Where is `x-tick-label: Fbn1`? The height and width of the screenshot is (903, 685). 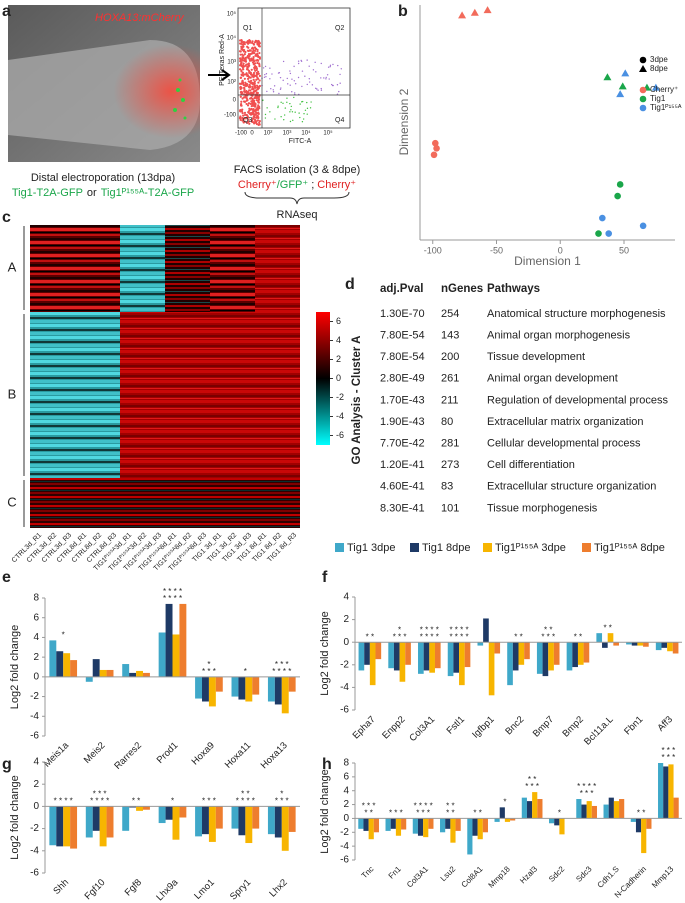
x-tick-label: Fbn1 is located at coordinates (633, 725).